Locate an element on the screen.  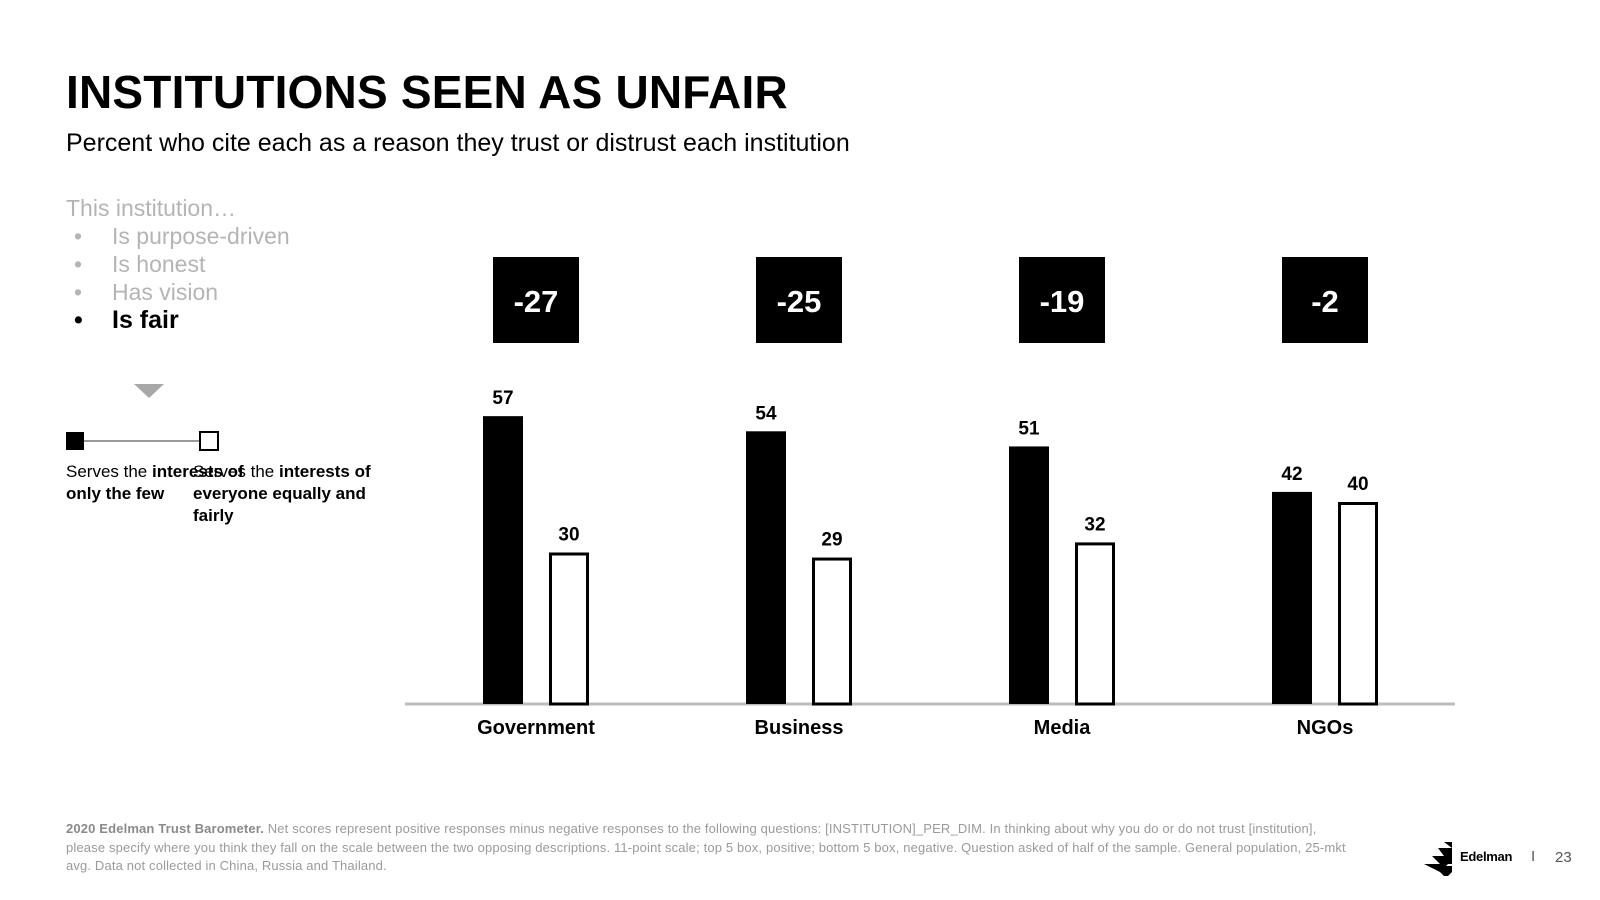
bar-few-government is located at coordinates (503, 560).